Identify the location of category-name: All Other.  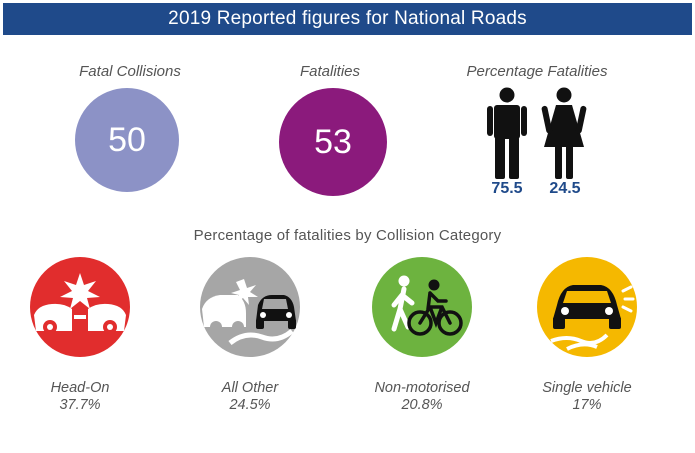
(250, 388).